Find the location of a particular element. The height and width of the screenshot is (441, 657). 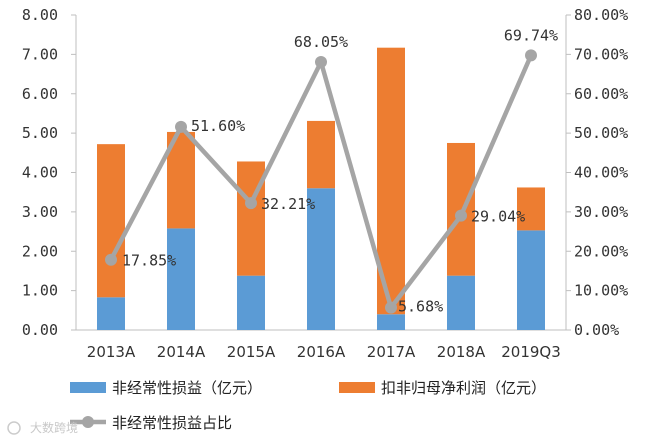

left-tick-label: 8.00 is located at coordinates (40, 15).